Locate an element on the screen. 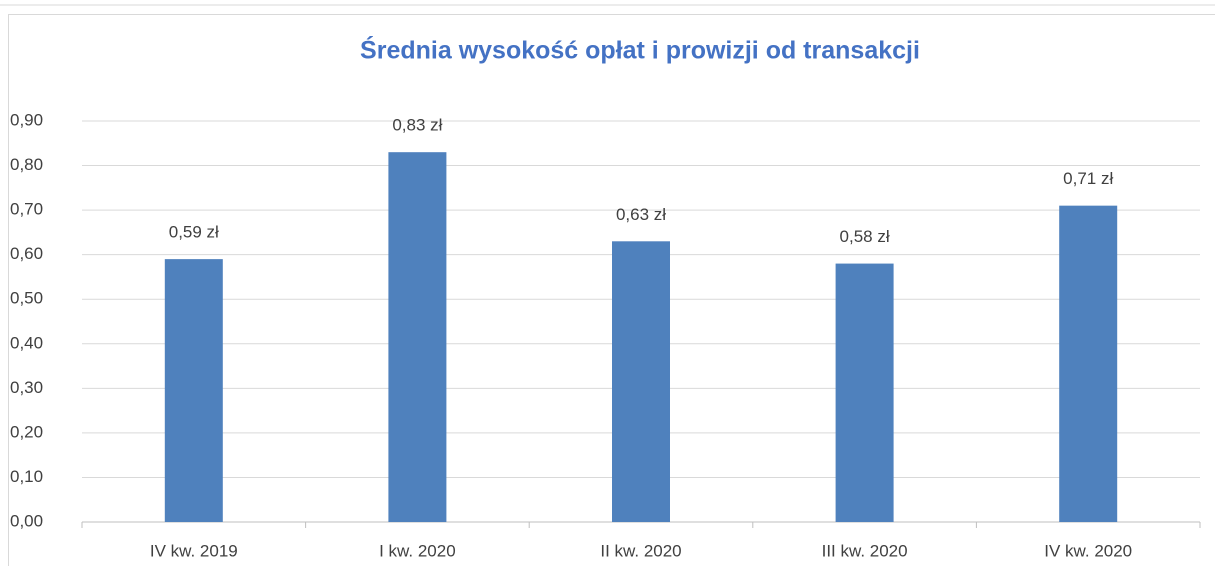 This screenshot has height=571, width=1215. data-label: 0,59 zł is located at coordinates (194, 232).